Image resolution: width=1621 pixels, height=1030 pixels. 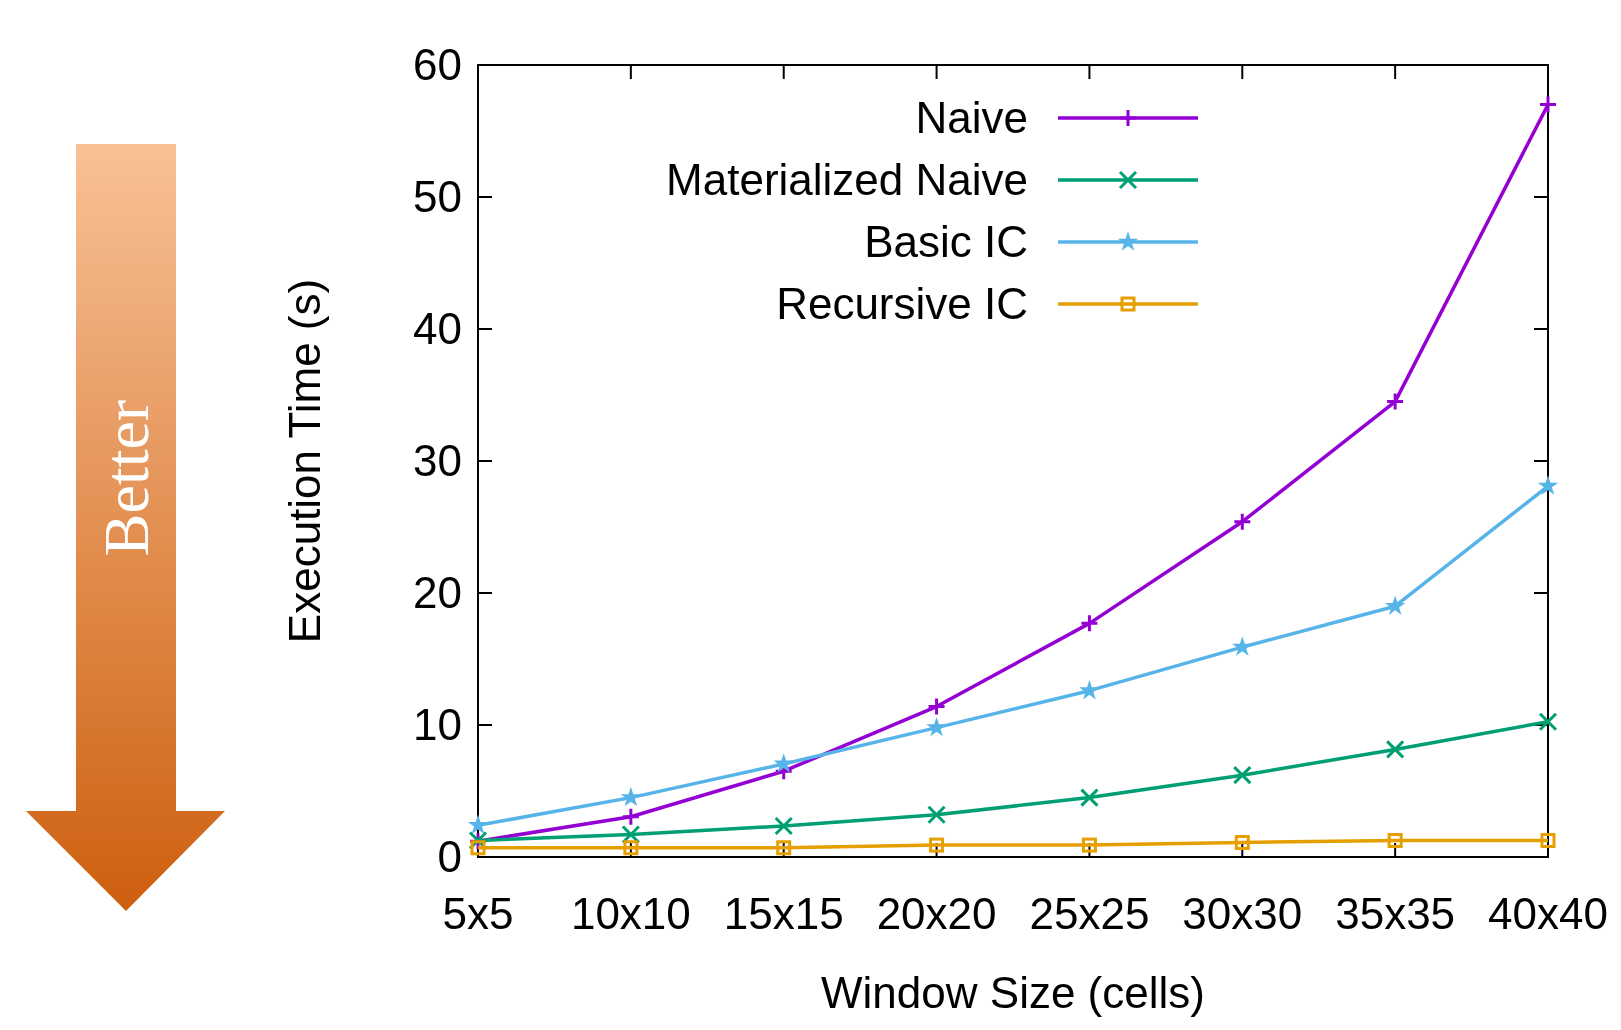 I want to click on y-tick-label: 40, so click(x=437, y=329).